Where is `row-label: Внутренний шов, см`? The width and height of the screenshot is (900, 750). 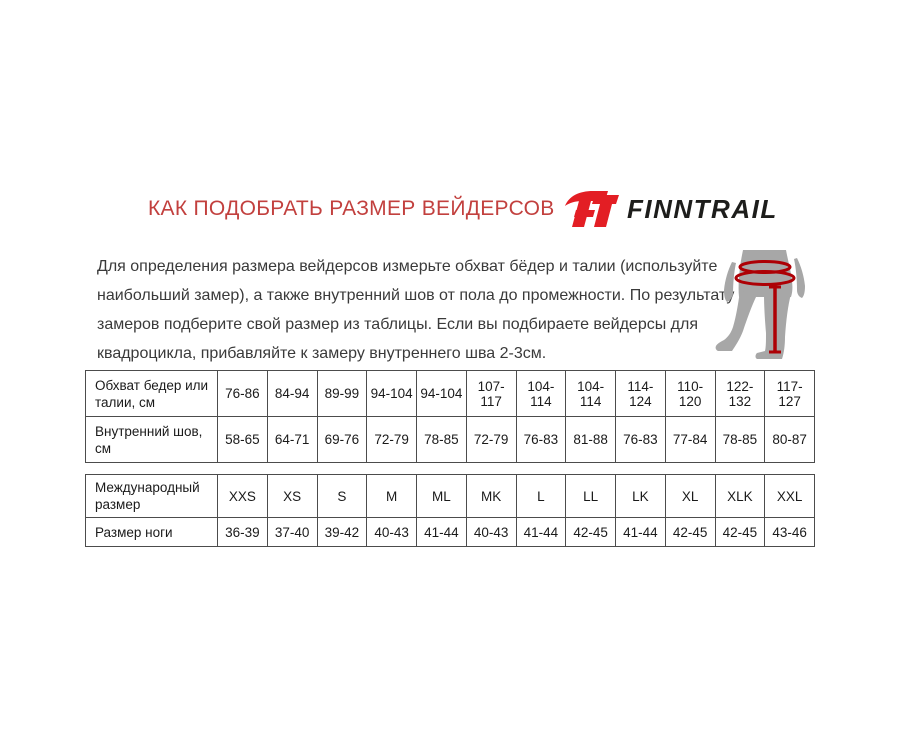 row-label: Внутренний шов, см is located at coordinates (151, 439).